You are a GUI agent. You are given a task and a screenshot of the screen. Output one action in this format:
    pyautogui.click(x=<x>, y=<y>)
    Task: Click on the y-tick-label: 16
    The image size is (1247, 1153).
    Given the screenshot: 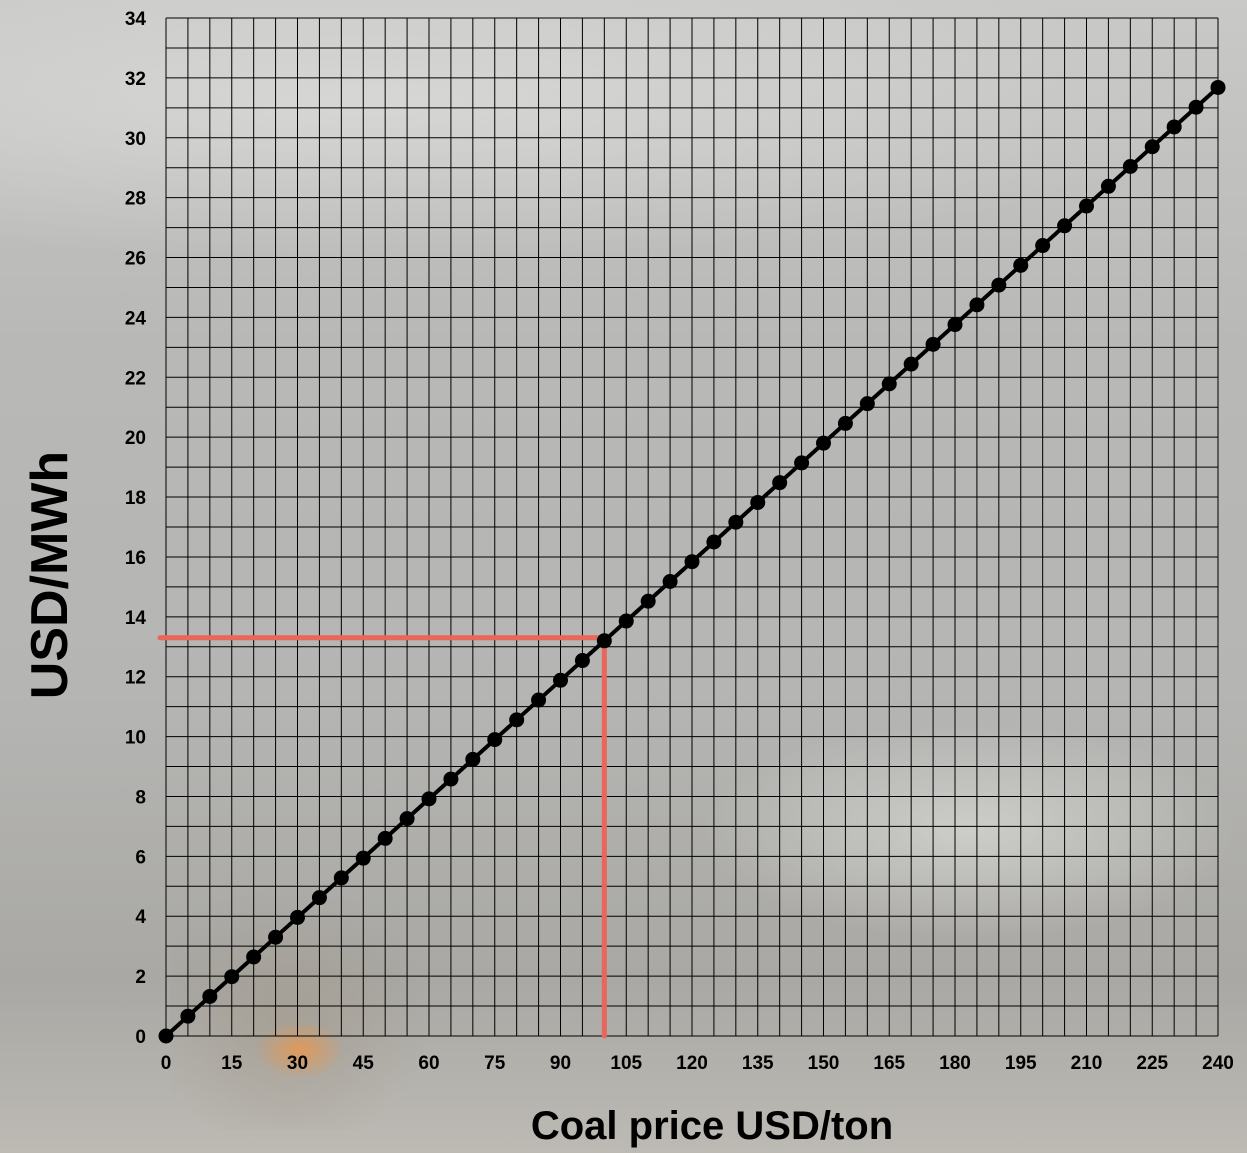 What is the action you would take?
    pyautogui.click(x=135, y=558)
    